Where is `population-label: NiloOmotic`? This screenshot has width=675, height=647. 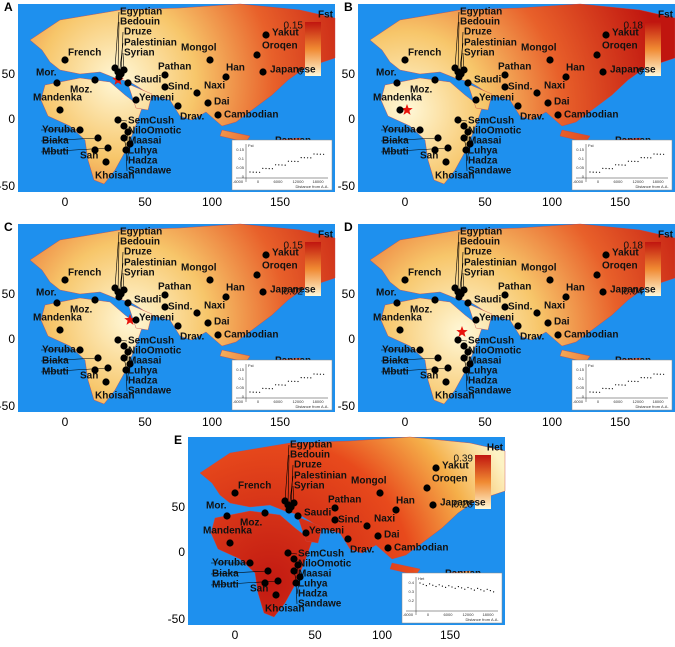
population-label: NiloOmotic is located at coordinates (155, 351).